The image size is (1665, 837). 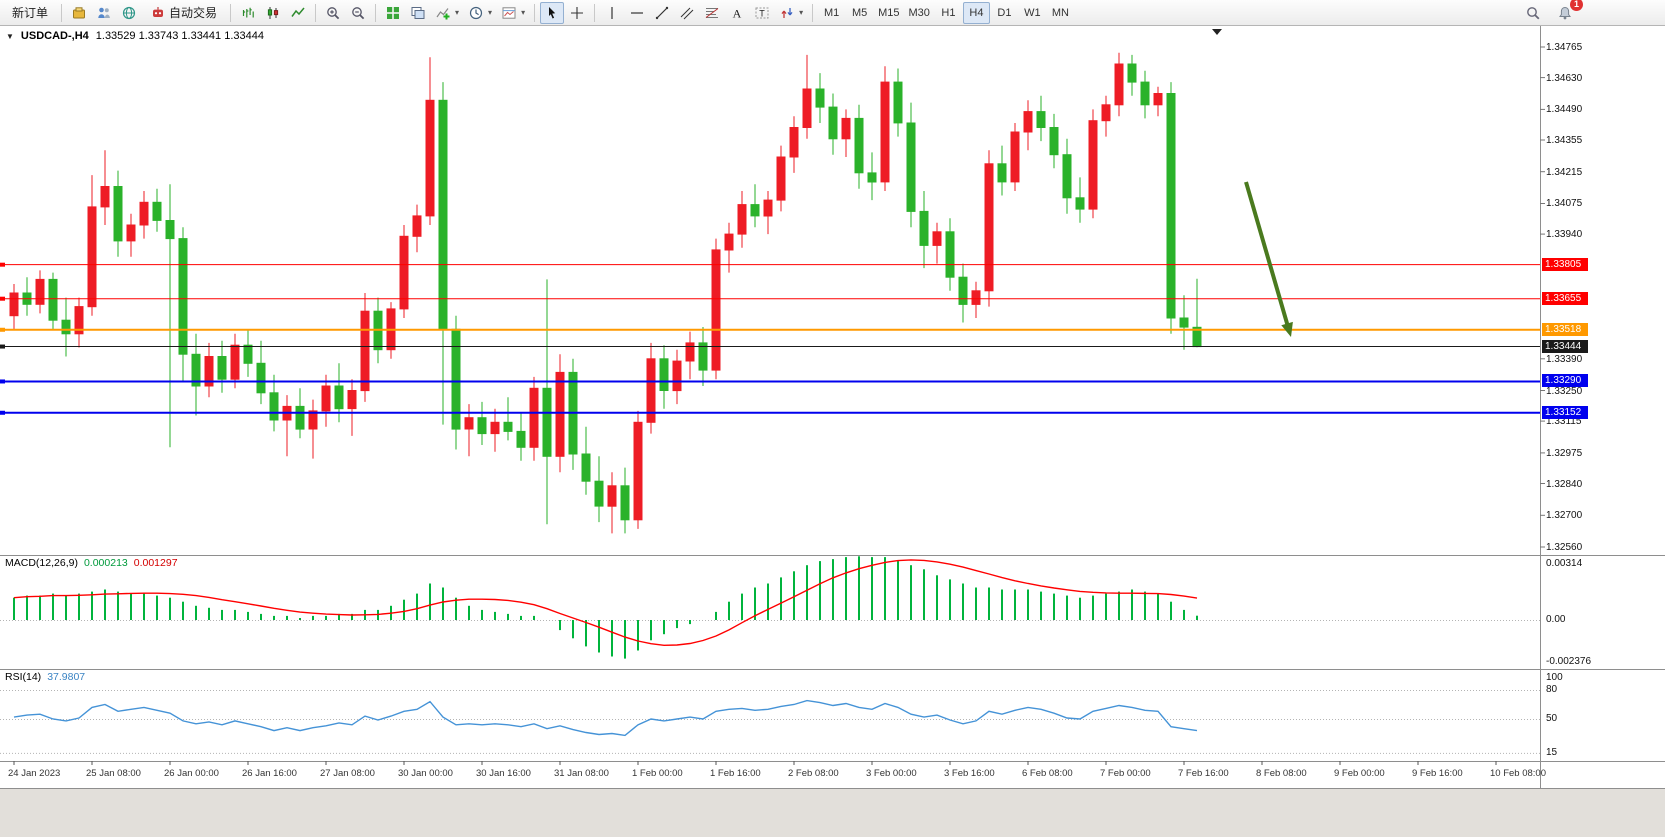 I want to click on zoom-out-button, so click(x=358, y=13).